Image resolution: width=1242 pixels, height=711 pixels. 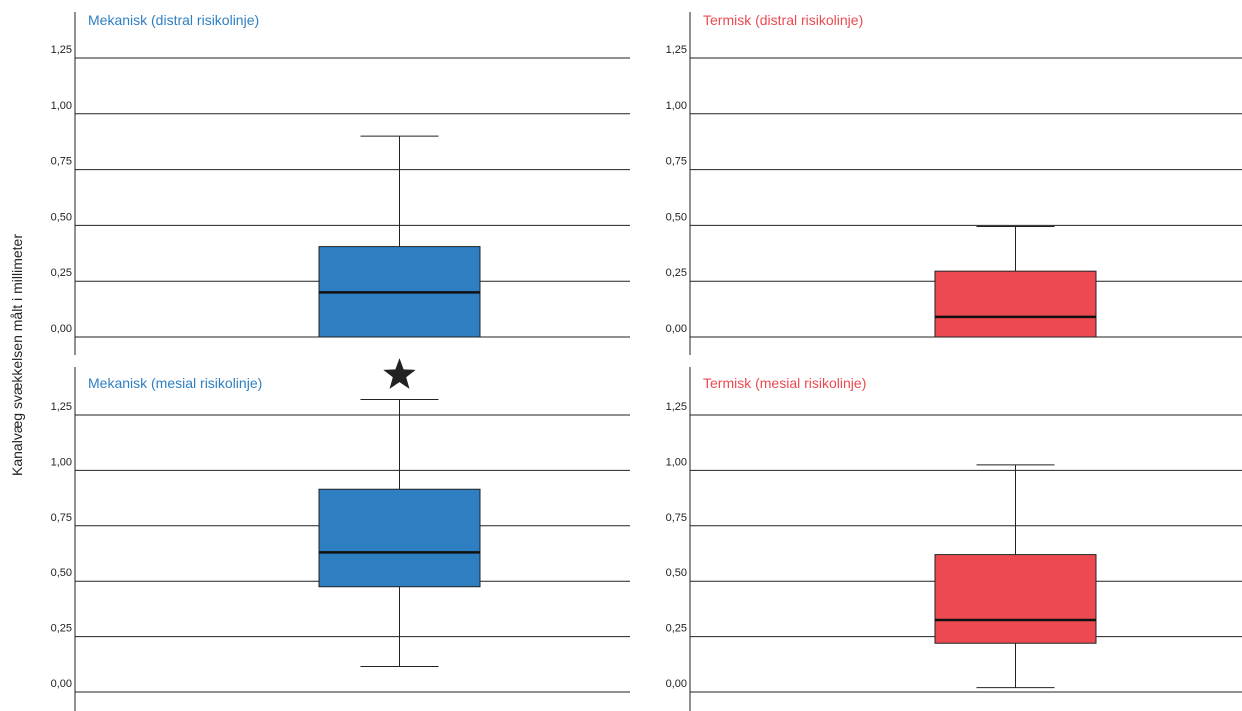 I want to click on y-axis-title: Kanalvæg svækkelsen målt i millimeter, so click(x=17, y=355).